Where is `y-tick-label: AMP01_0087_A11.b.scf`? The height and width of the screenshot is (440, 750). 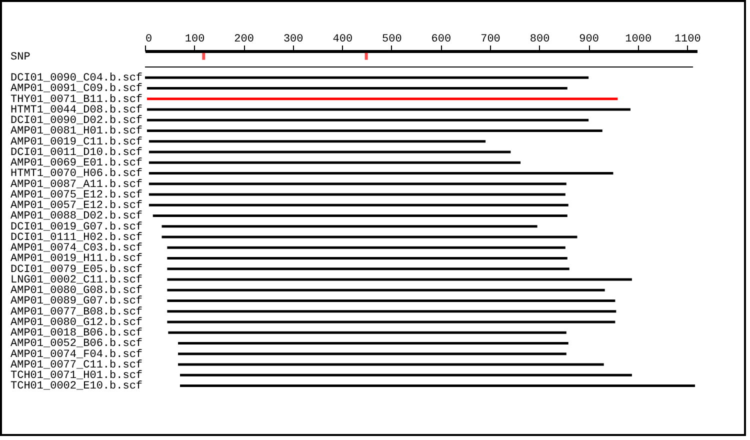
y-tick-label: AMP01_0087_A11.b.scf is located at coordinates (76, 184).